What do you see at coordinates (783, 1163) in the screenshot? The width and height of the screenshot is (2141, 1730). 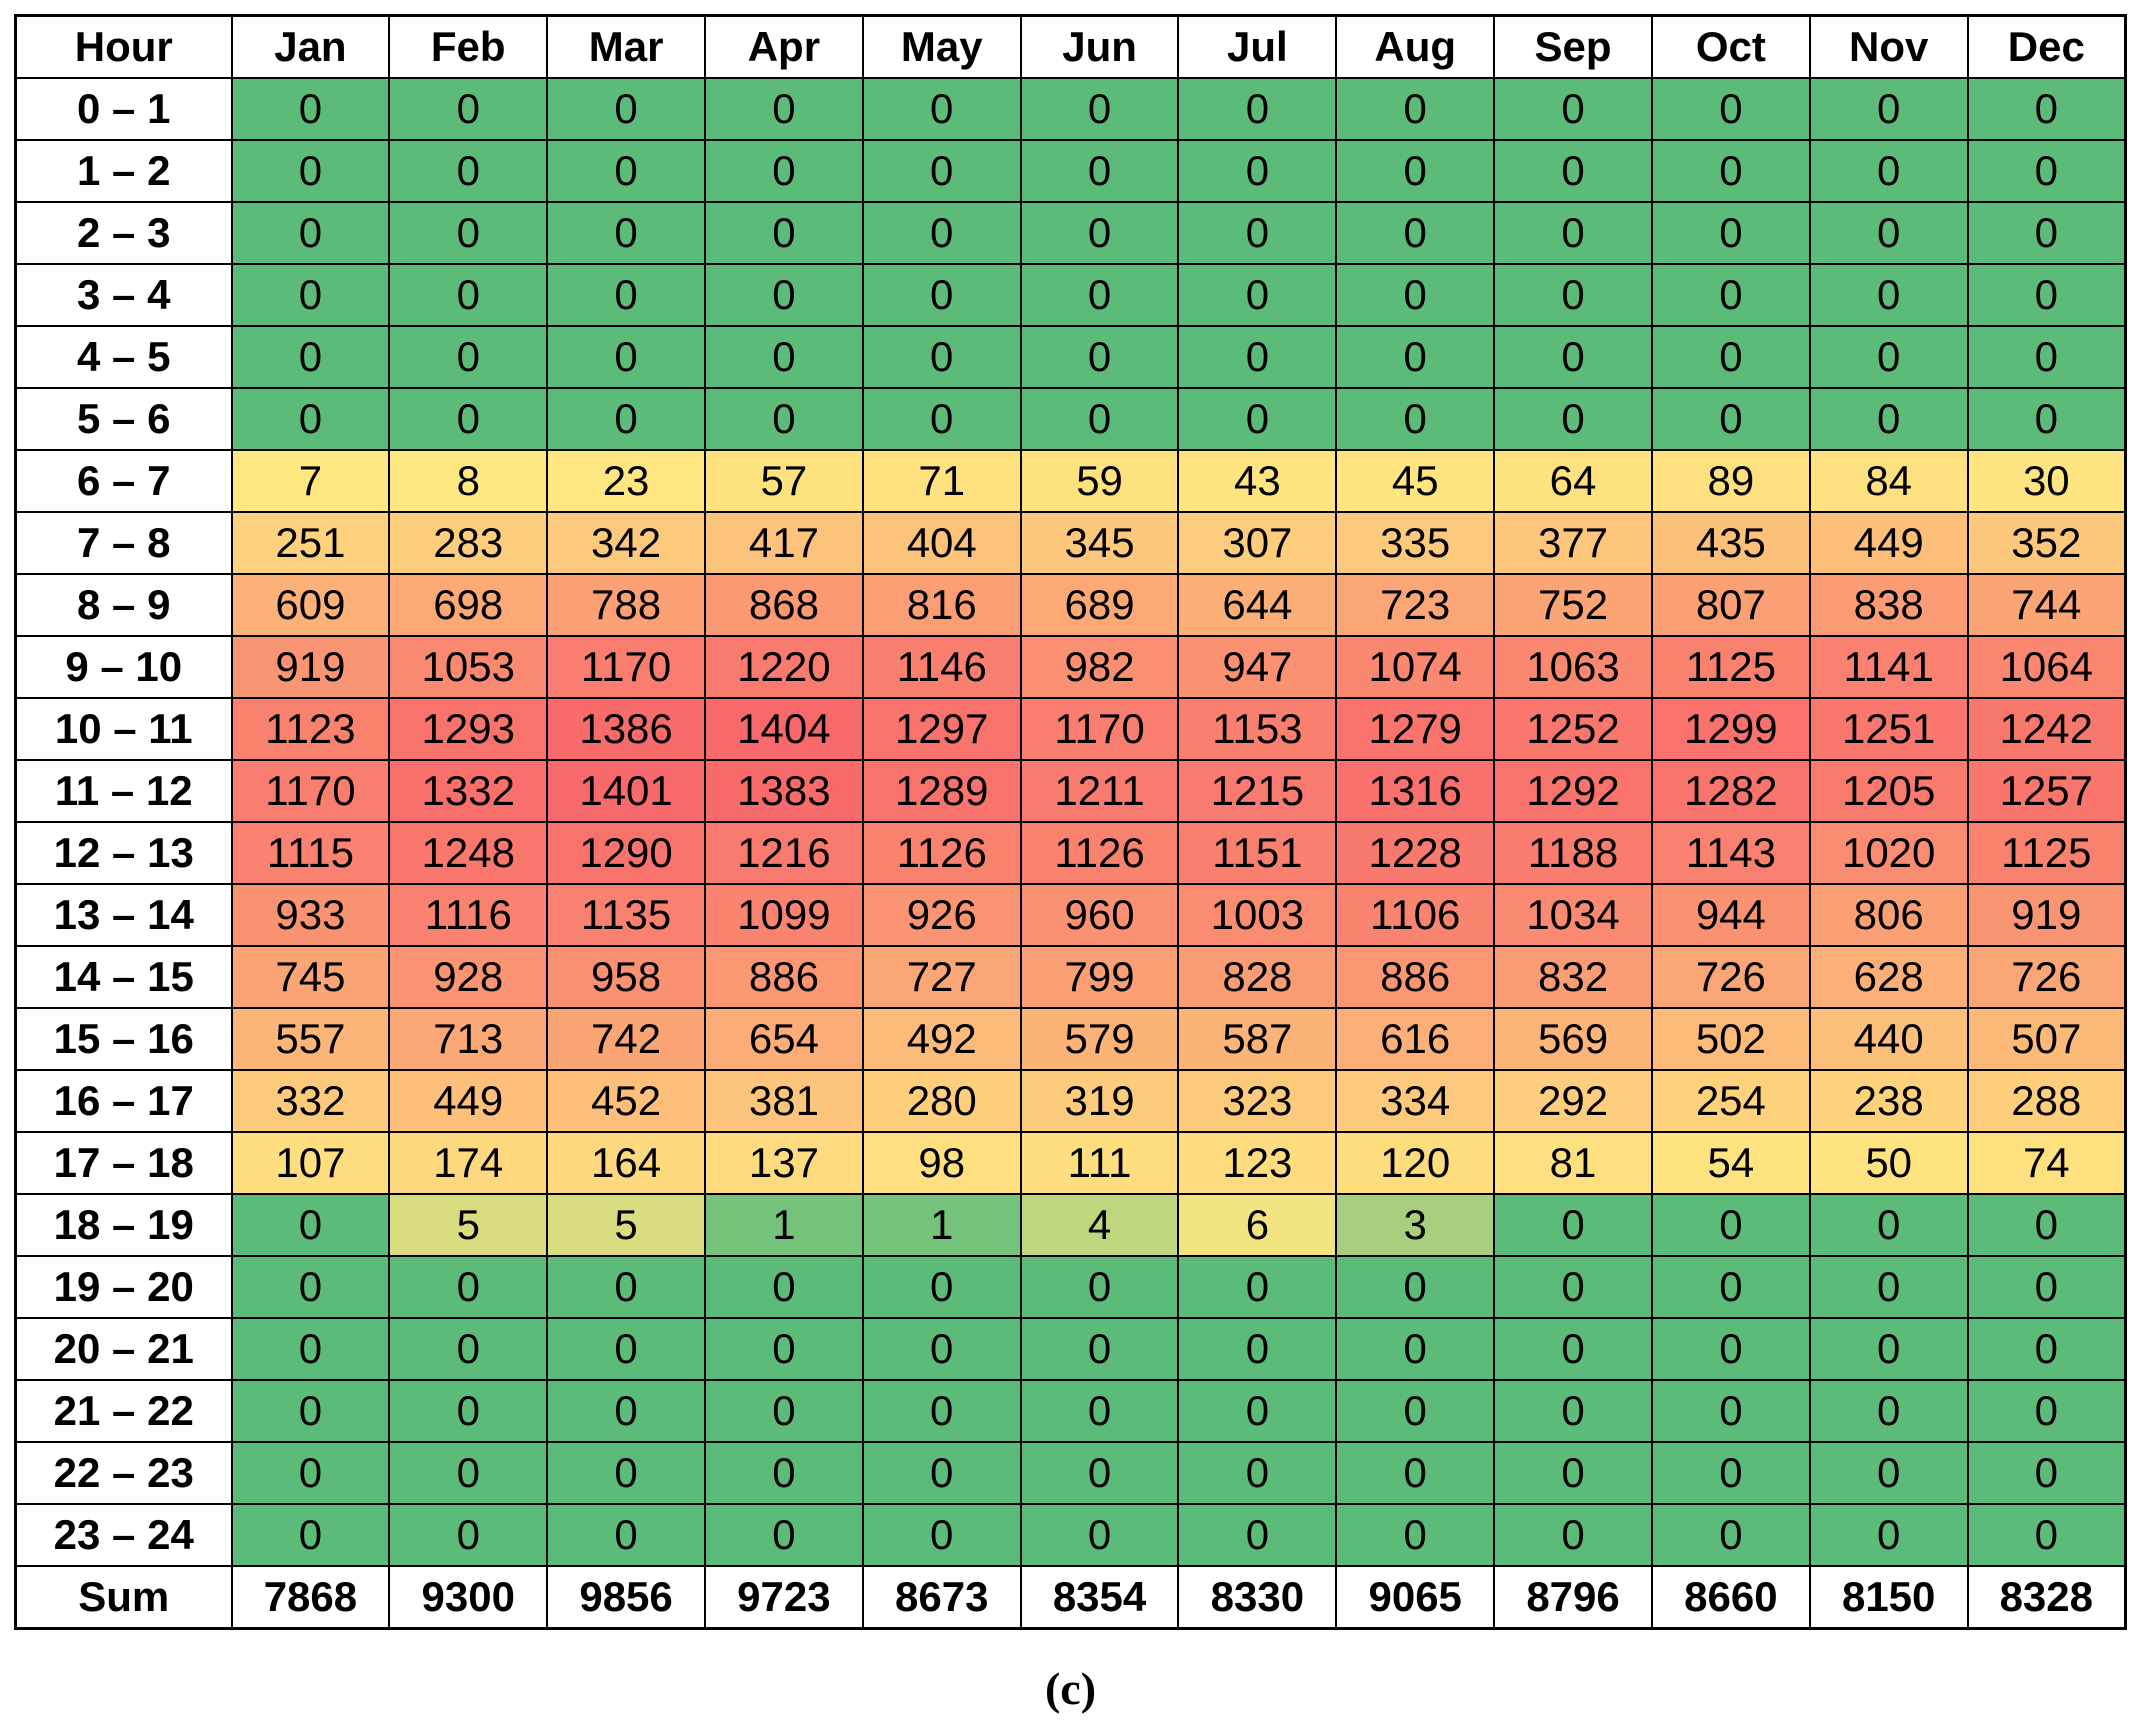 I see `heatmap-cell: 137` at bounding box center [783, 1163].